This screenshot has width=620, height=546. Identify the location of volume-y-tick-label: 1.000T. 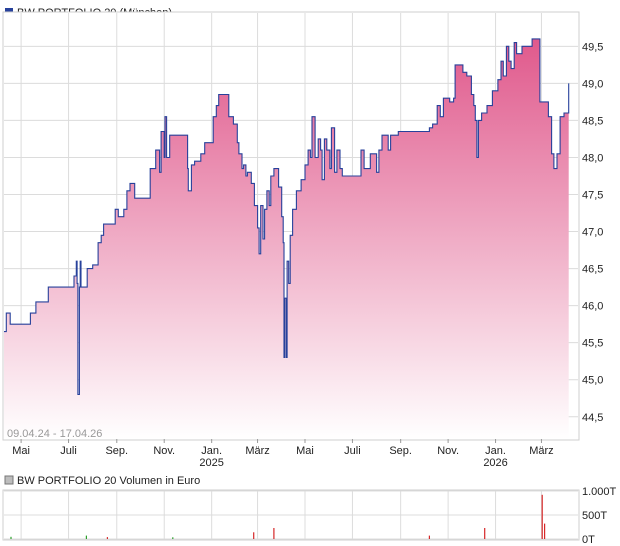
(599, 492).